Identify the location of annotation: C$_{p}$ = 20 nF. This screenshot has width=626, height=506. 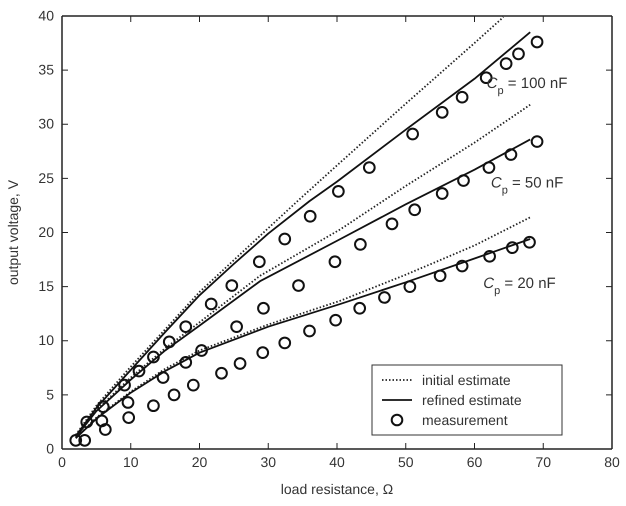
(519, 286).